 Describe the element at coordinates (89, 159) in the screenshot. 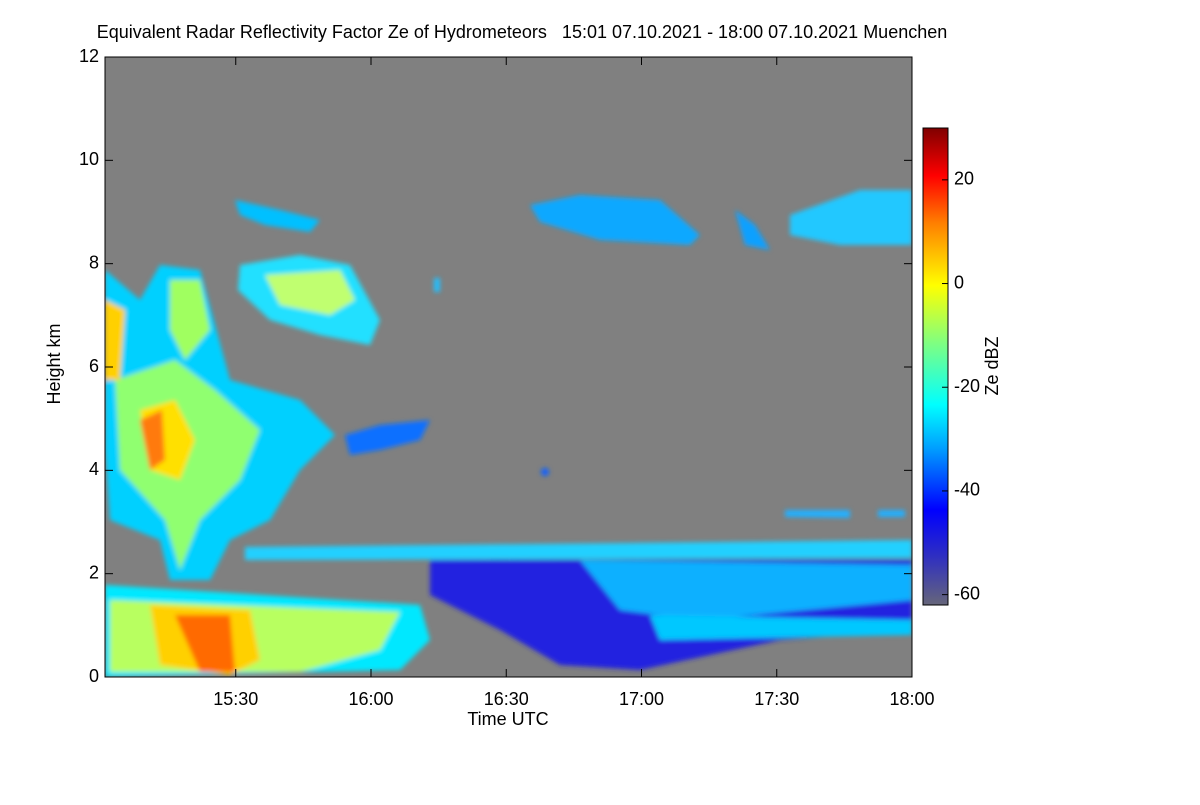

I see `y-tick-label: 10` at that location.